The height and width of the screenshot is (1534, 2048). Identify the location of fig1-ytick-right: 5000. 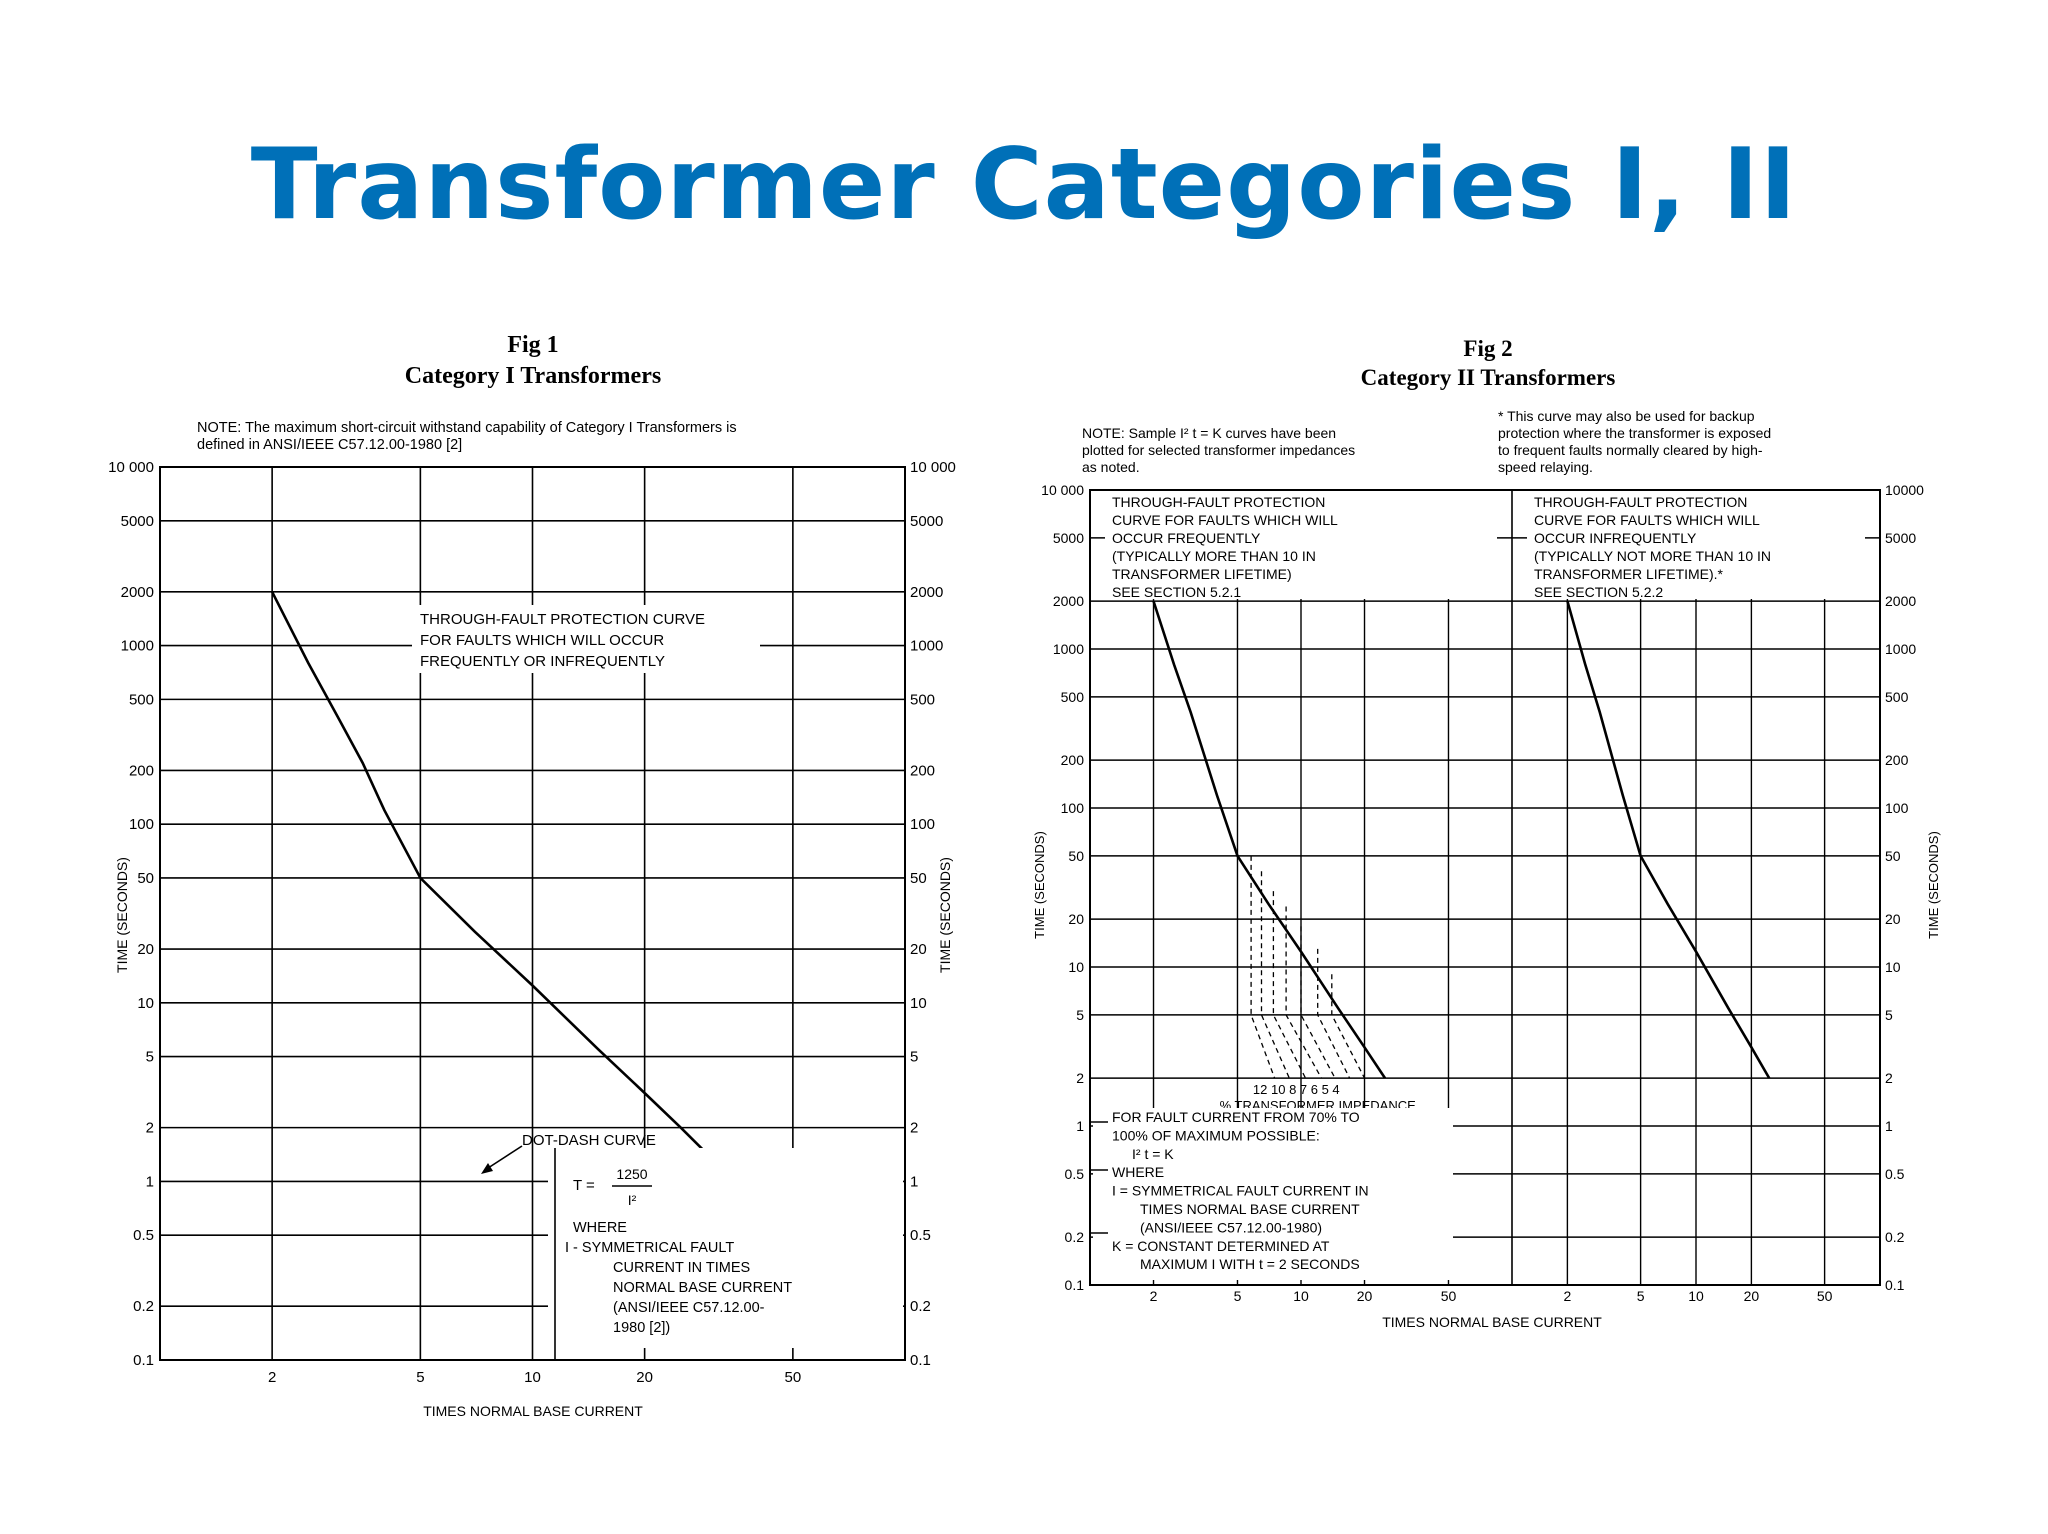
(926, 521).